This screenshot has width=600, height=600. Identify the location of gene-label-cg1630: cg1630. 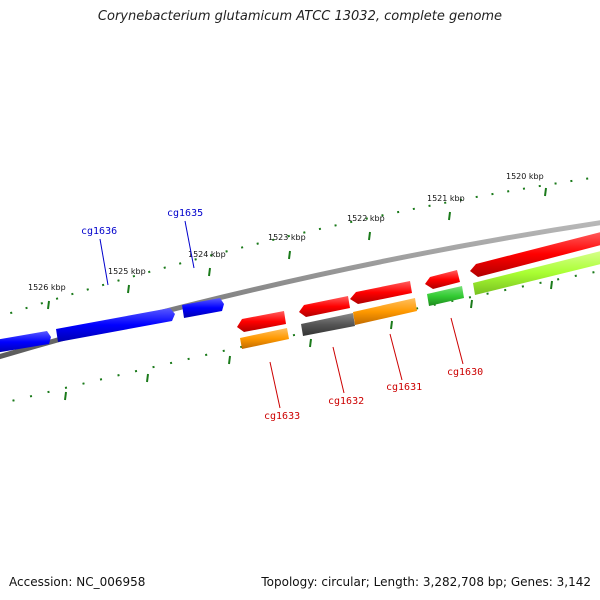
(465, 372).